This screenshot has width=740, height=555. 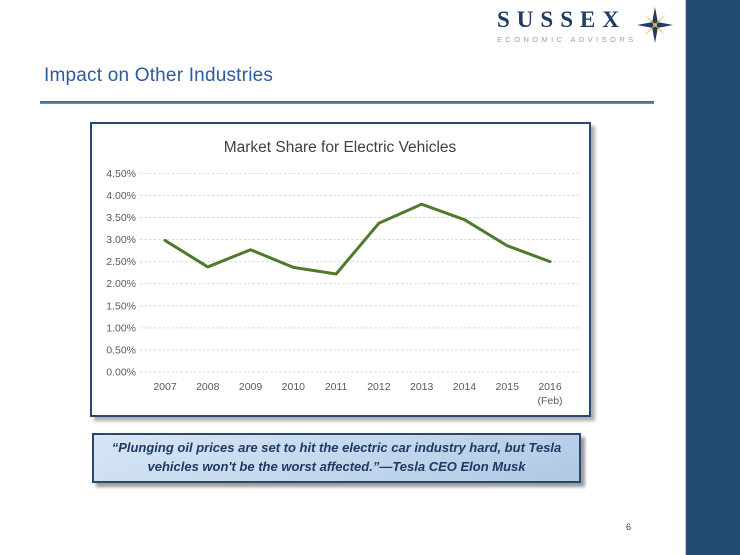 I want to click on compass-star-icon, so click(x=655, y=27).